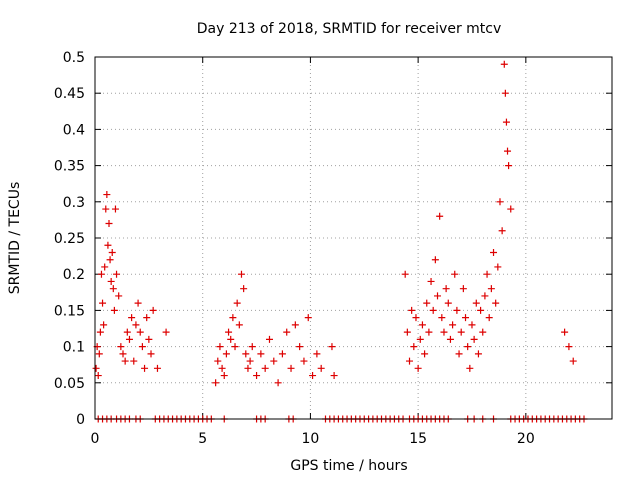 Image resolution: width=640 pixels, height=480 pixels. What do you see at coordinates (526, 439) in the screenshot?
I see `x-tick-label: 20` at bounding box center [526, 439].